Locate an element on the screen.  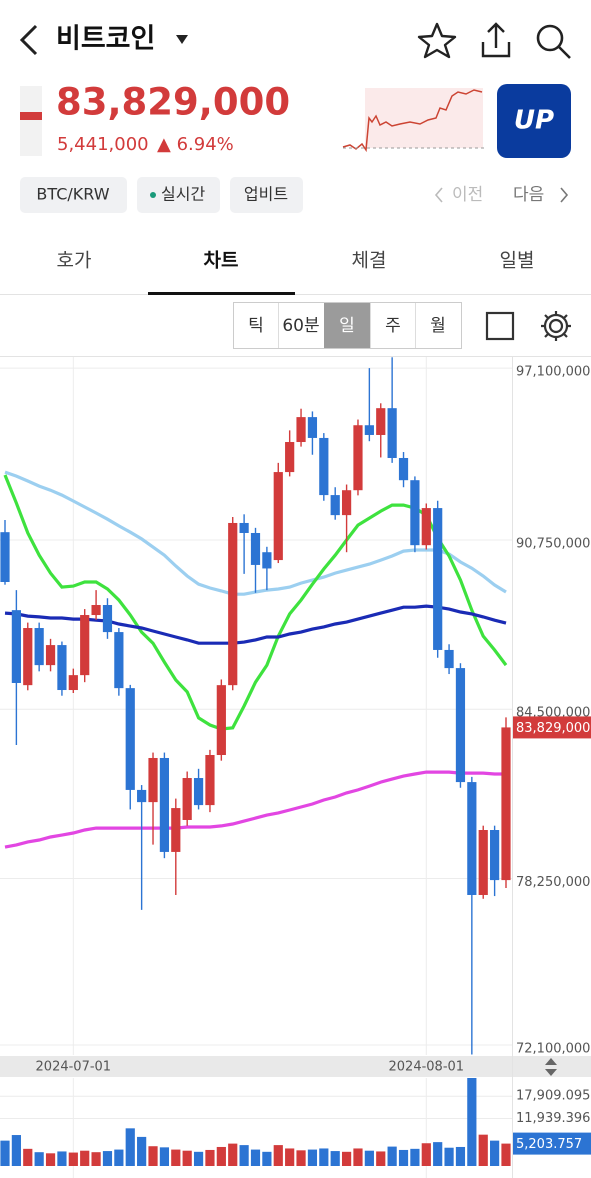
tab-active: 차트 is located at coordinates (221, 261).